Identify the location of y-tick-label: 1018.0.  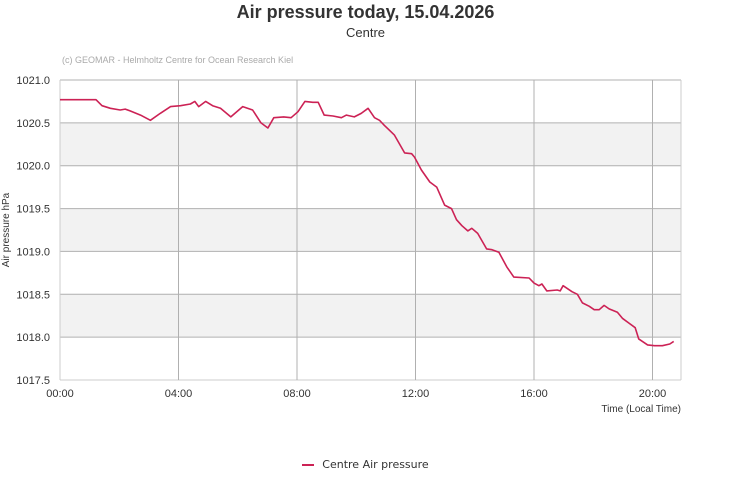
(33, 338).